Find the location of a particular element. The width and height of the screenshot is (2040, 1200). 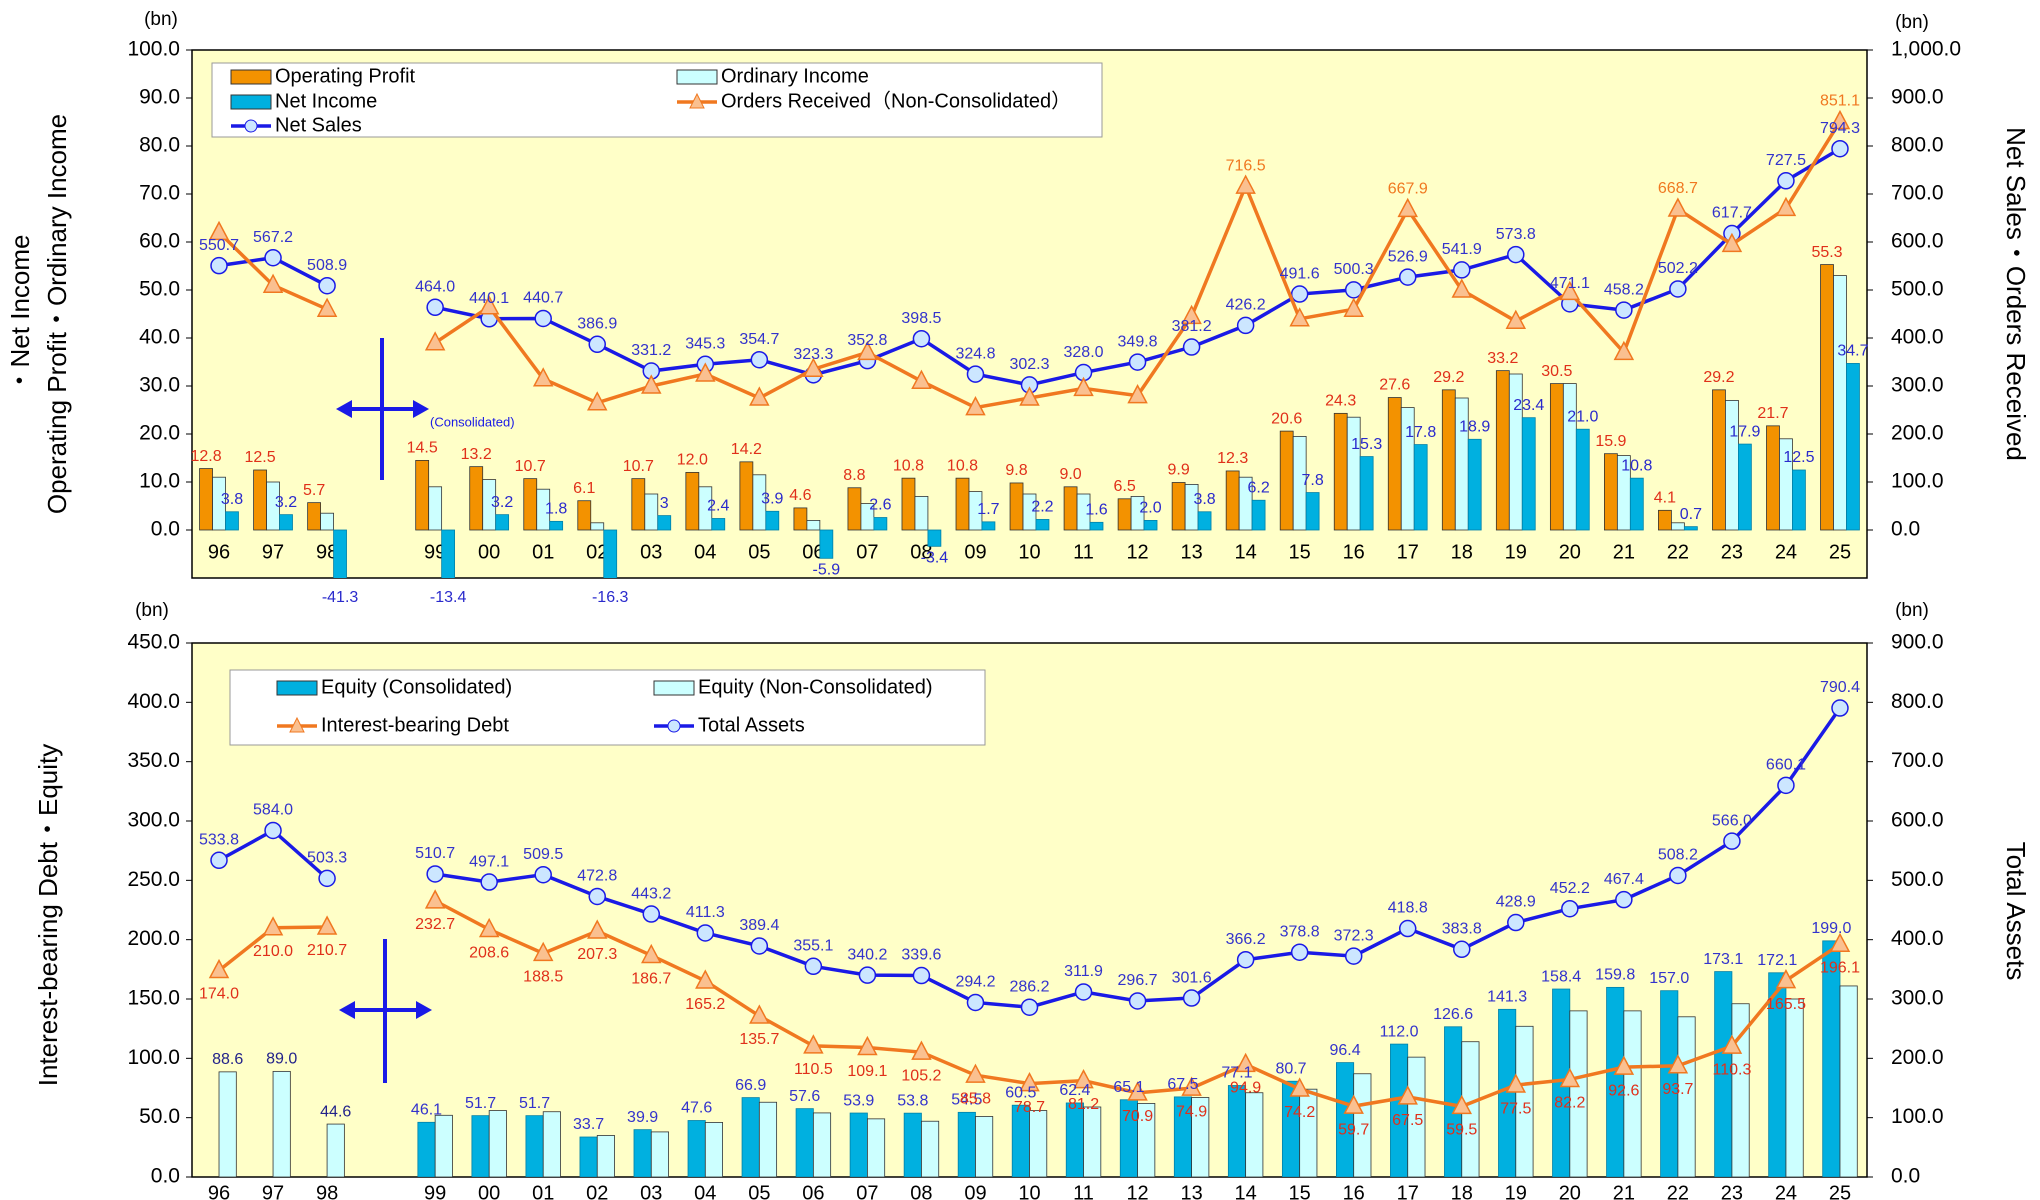

data-label: -16.3 is located at coordinates (610, 597).